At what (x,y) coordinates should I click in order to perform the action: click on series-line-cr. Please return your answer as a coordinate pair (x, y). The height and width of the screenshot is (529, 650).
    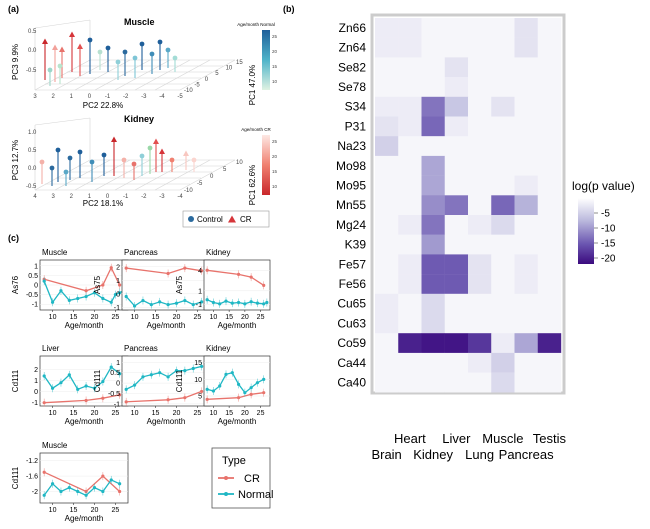
    Looking at the image, I should click on (164, 271).